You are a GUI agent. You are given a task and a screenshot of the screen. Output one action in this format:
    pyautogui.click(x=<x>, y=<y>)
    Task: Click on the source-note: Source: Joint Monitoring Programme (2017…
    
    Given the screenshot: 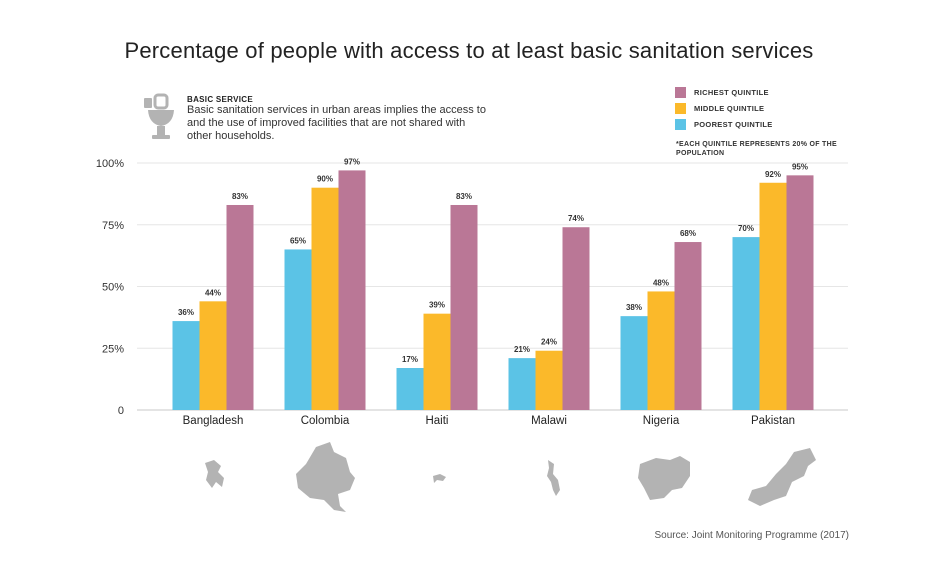 What is the action you would take?
    pyautogui.click(x=751, y=535)
    